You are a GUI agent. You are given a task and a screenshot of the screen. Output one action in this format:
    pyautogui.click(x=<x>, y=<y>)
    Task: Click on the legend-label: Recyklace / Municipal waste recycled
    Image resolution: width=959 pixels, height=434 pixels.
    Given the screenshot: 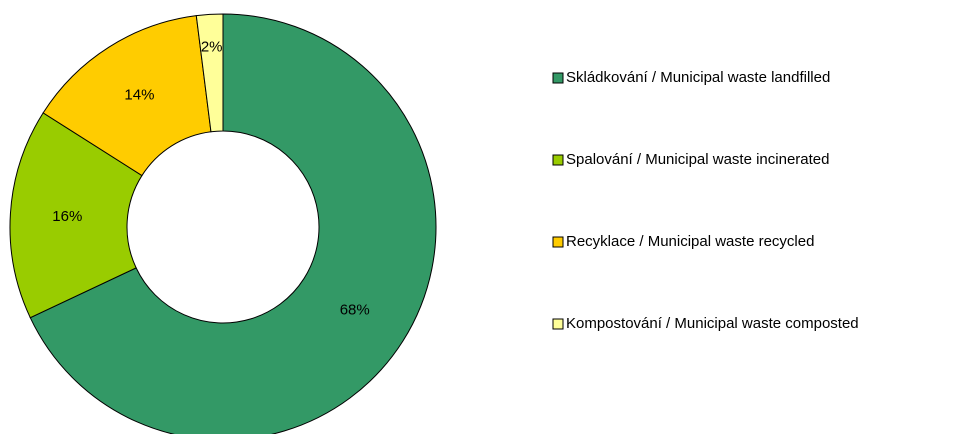 What is the action you would take?
    pyautogui.click(x=690, y=241)
    